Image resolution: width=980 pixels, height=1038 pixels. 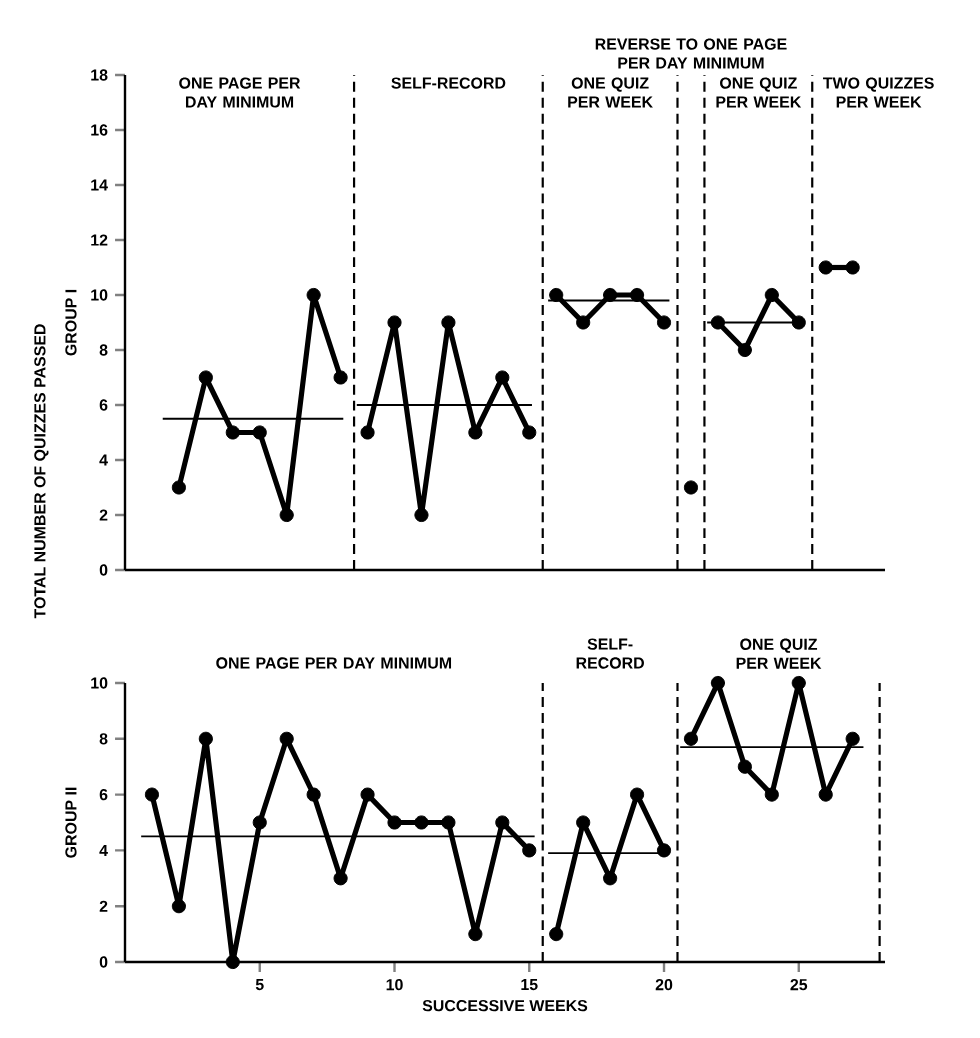 What do you see at coordinates (529, 985) in the screenshot?
I see `x-tick-label: 15` at bounding box center [529, 985].